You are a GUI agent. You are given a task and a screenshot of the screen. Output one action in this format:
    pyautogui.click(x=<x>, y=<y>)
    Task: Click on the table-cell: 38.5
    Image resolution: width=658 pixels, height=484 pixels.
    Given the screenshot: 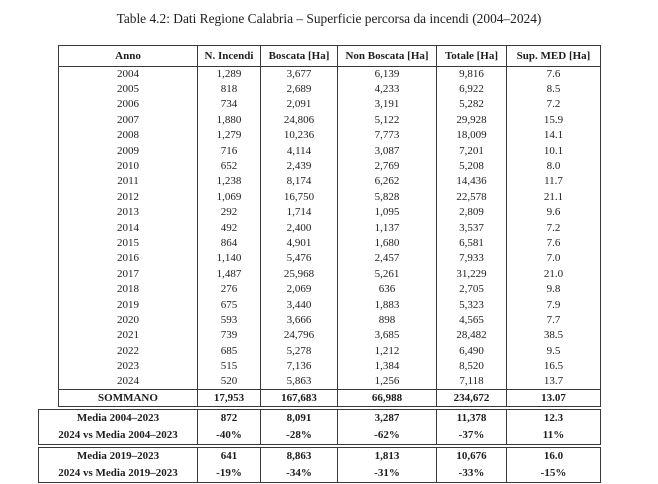 What is the action you would take?
    pyautogui.click(x=553, y=336)
    